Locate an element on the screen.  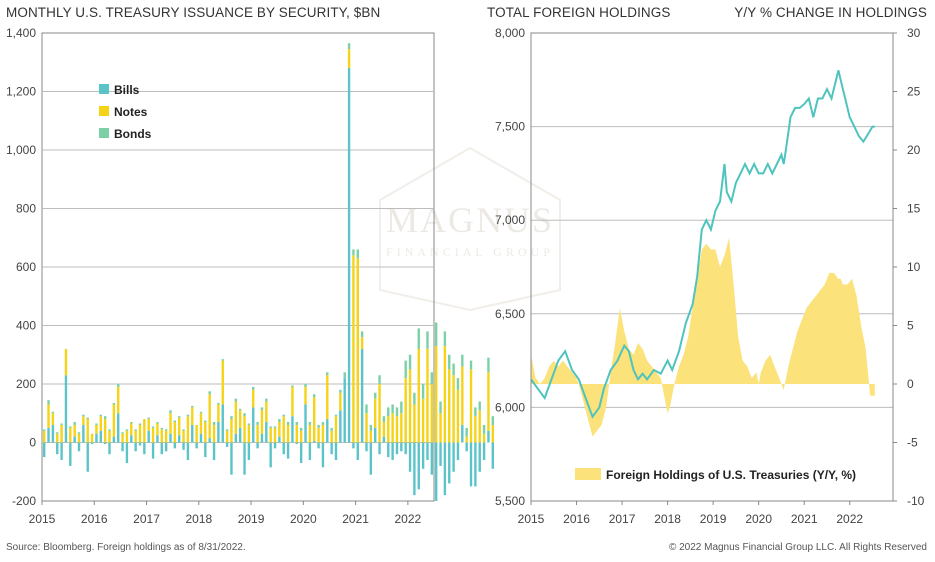
y2-tick-label: -10 is located at coordinates (916, 501).